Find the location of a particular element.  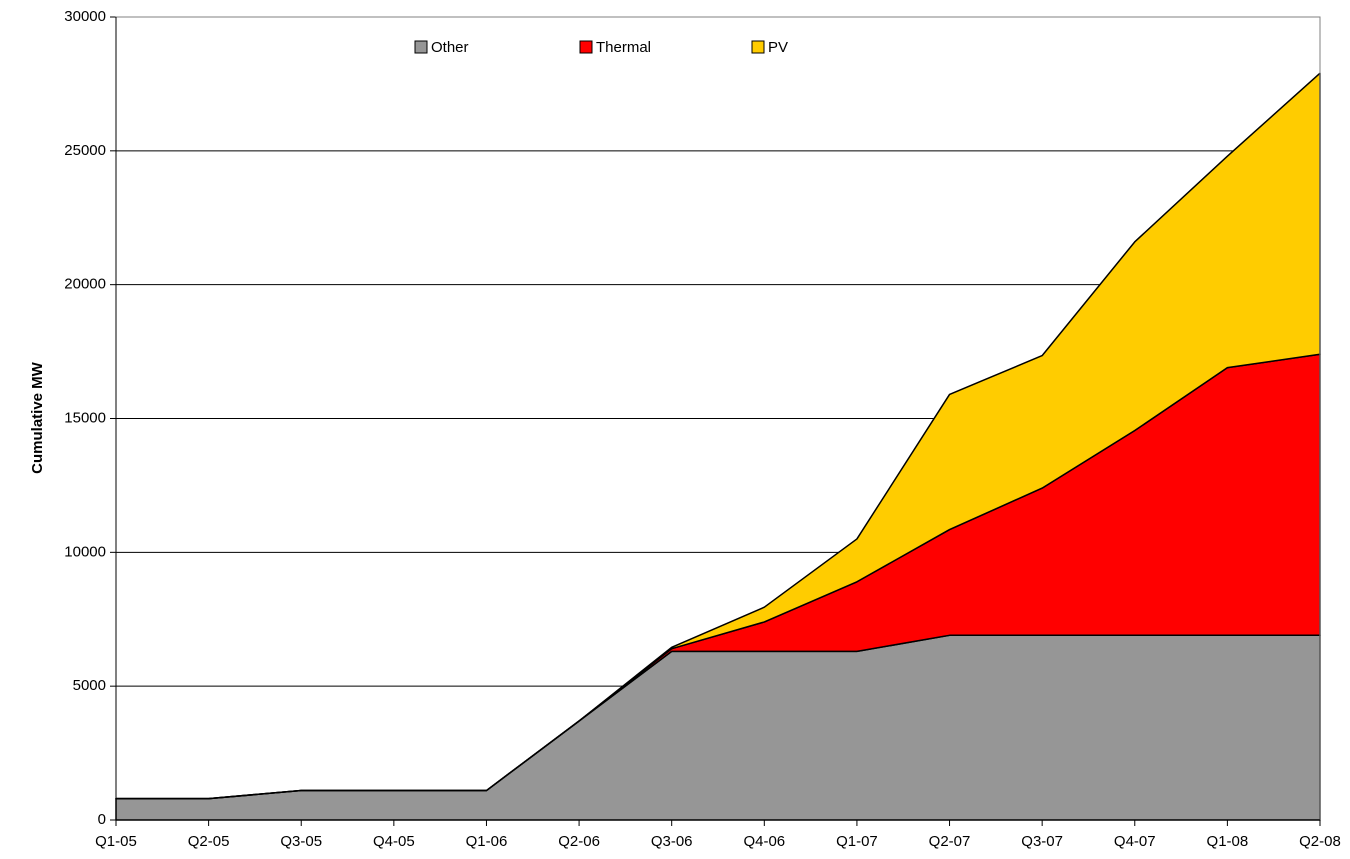

x-tick-label: Q2-07 is located at coordinates (950, 841).